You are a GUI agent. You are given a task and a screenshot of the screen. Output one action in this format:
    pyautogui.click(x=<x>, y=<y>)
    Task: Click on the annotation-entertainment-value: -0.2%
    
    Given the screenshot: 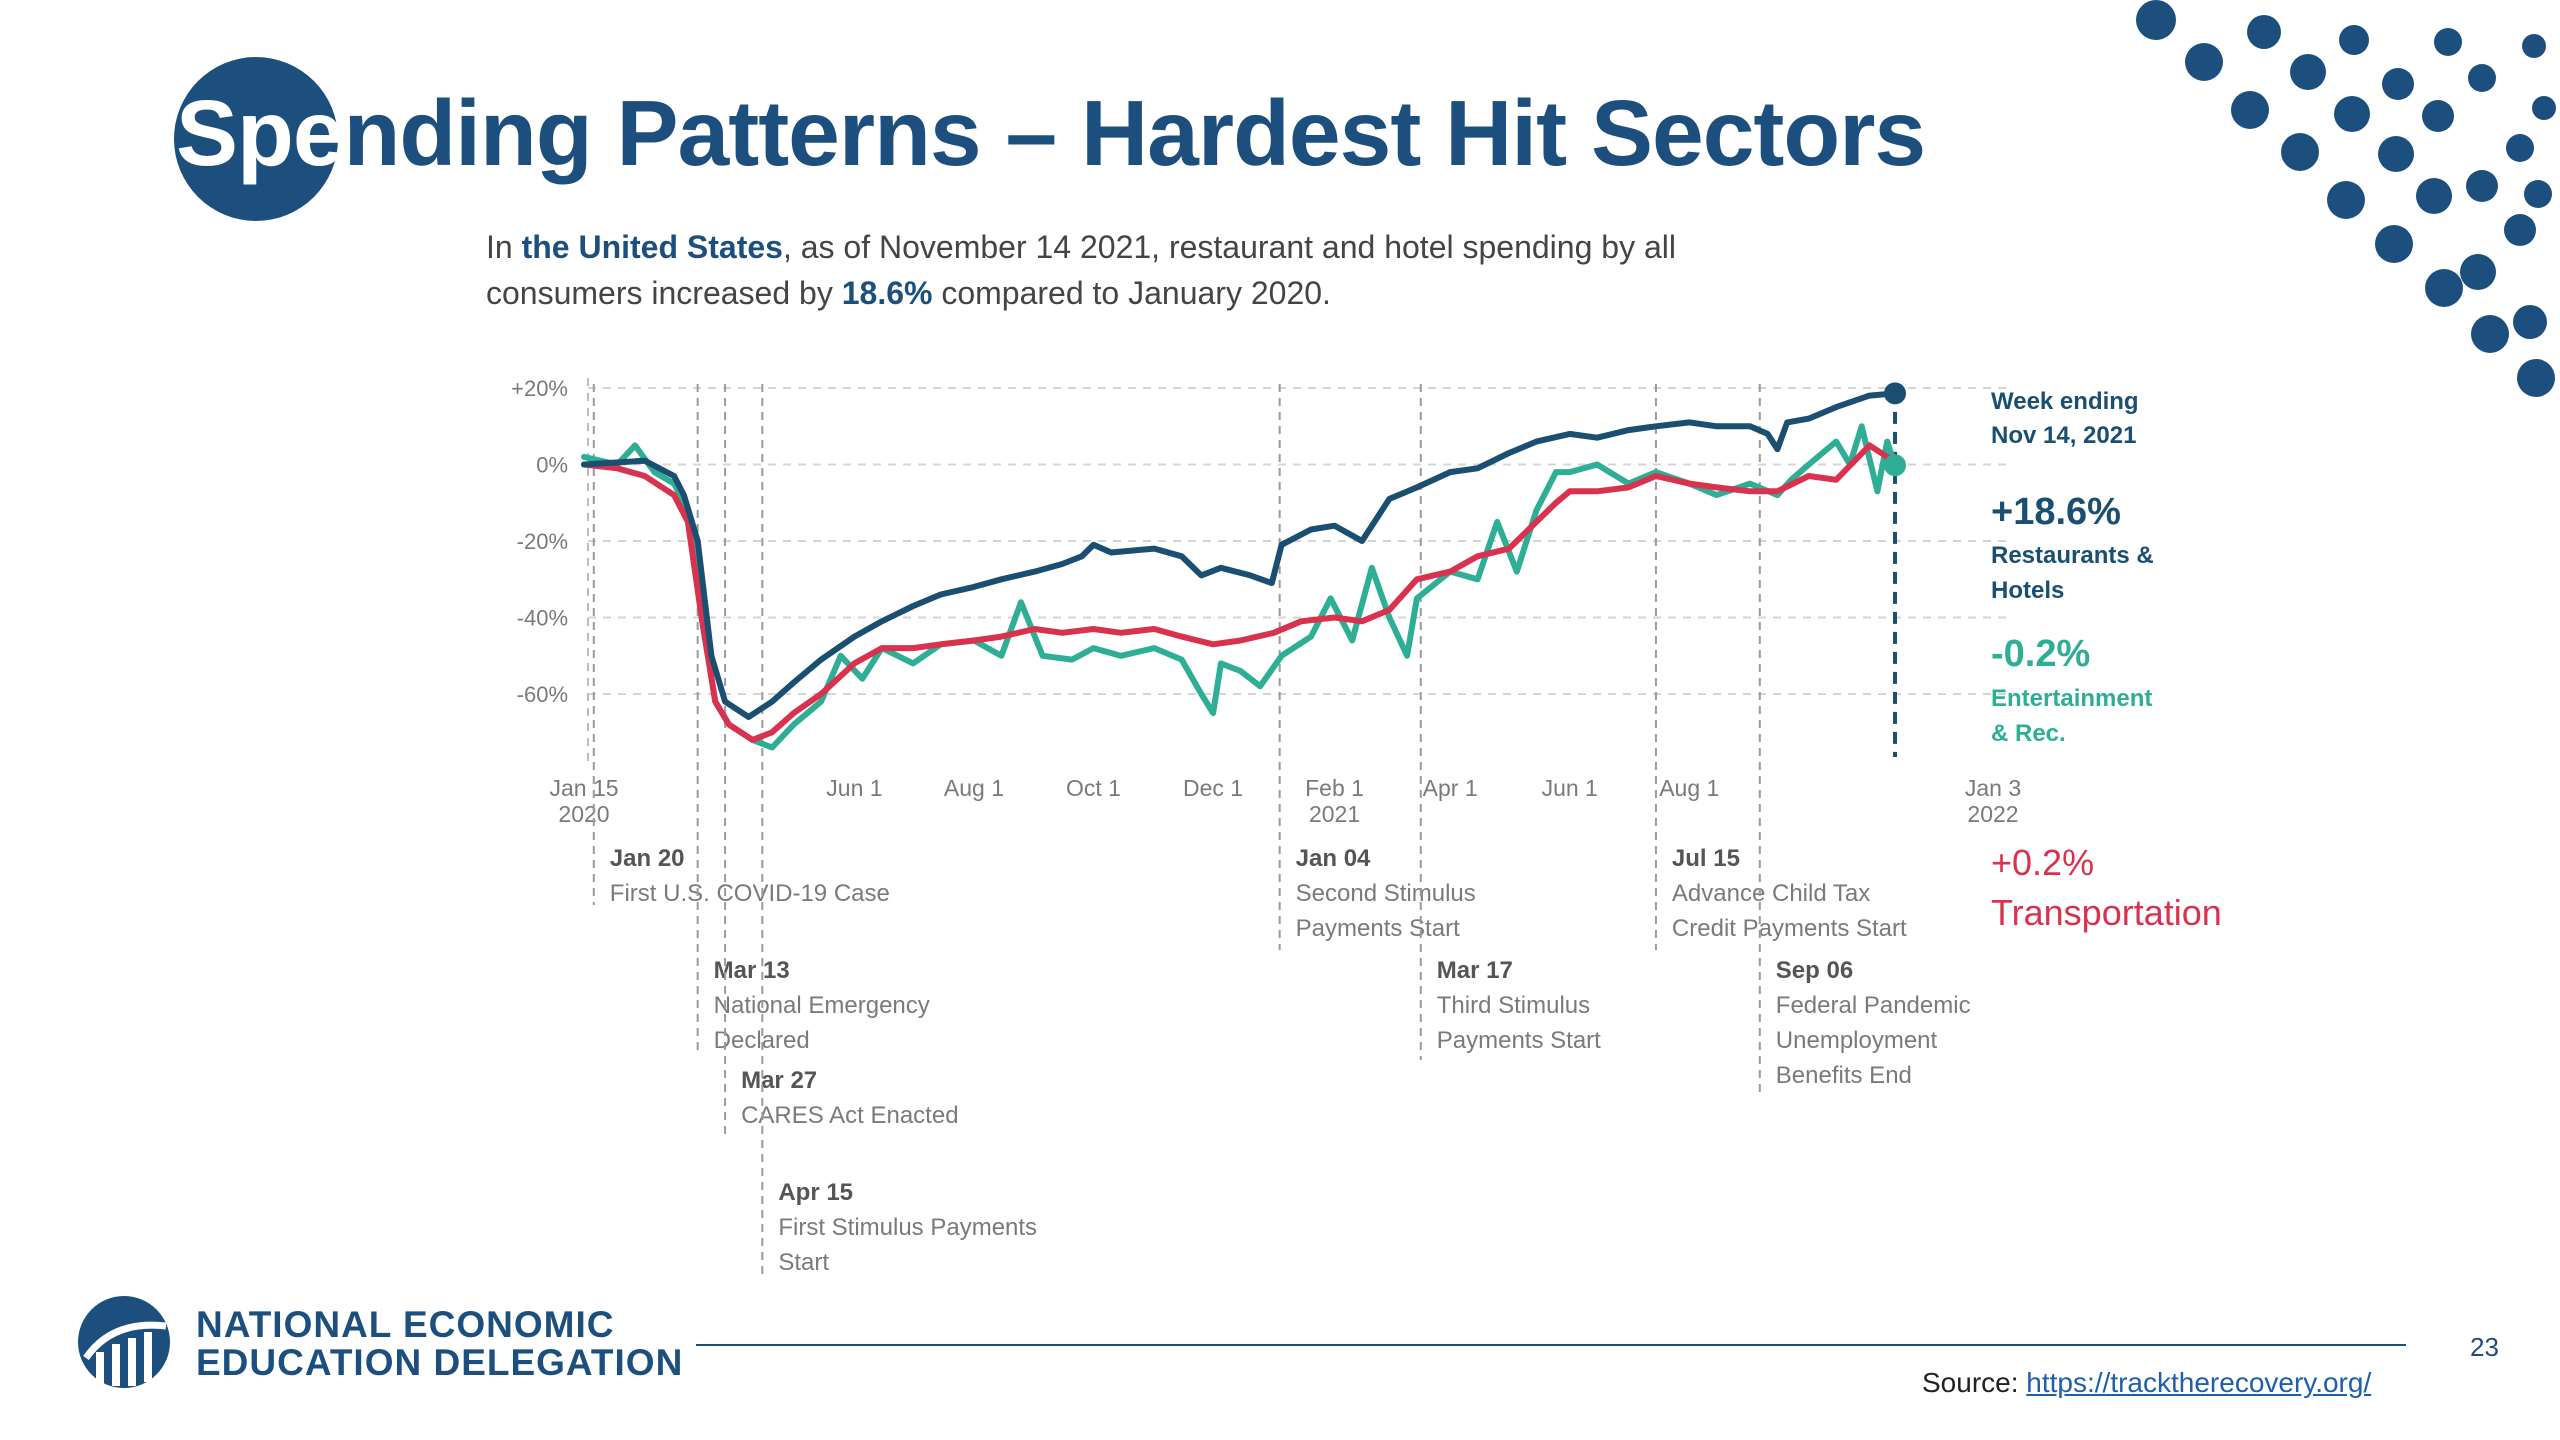 What is the action you would take?
    pyautogui.click(x=2040, y=654)
    